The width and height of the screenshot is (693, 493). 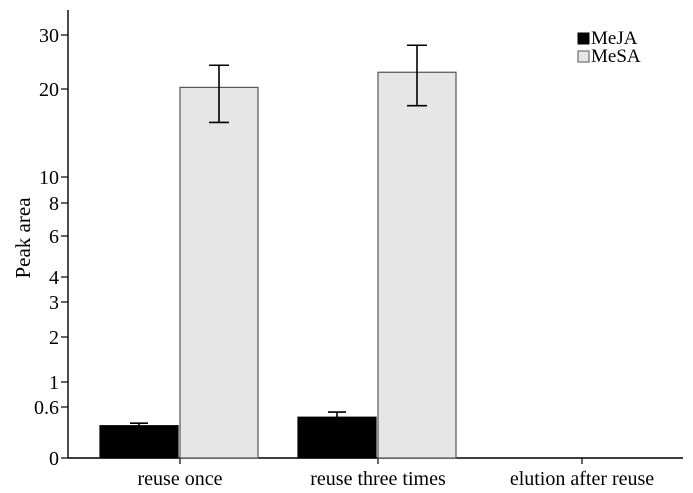 What do you see at coordinates (616, 56) in the screenshot?
I see `legend-label-mesa: MeSA` at bounding box center [616, 56].